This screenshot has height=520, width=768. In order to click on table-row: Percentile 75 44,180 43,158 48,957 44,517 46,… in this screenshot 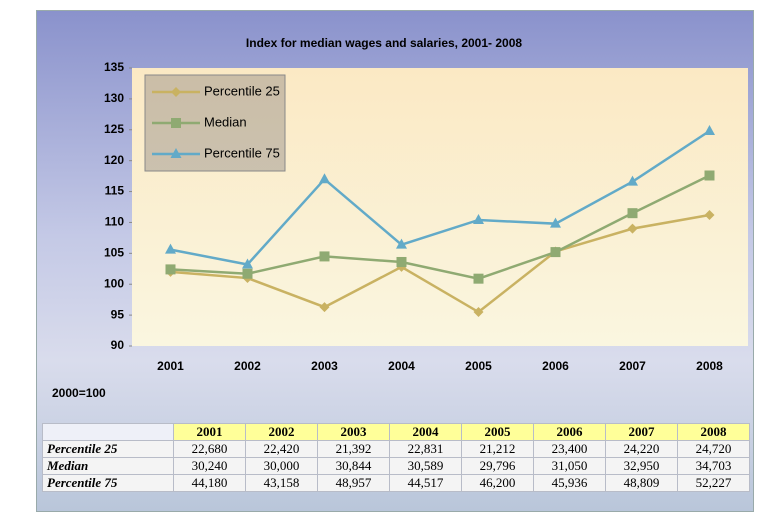, I will do `click(396, 483)`.